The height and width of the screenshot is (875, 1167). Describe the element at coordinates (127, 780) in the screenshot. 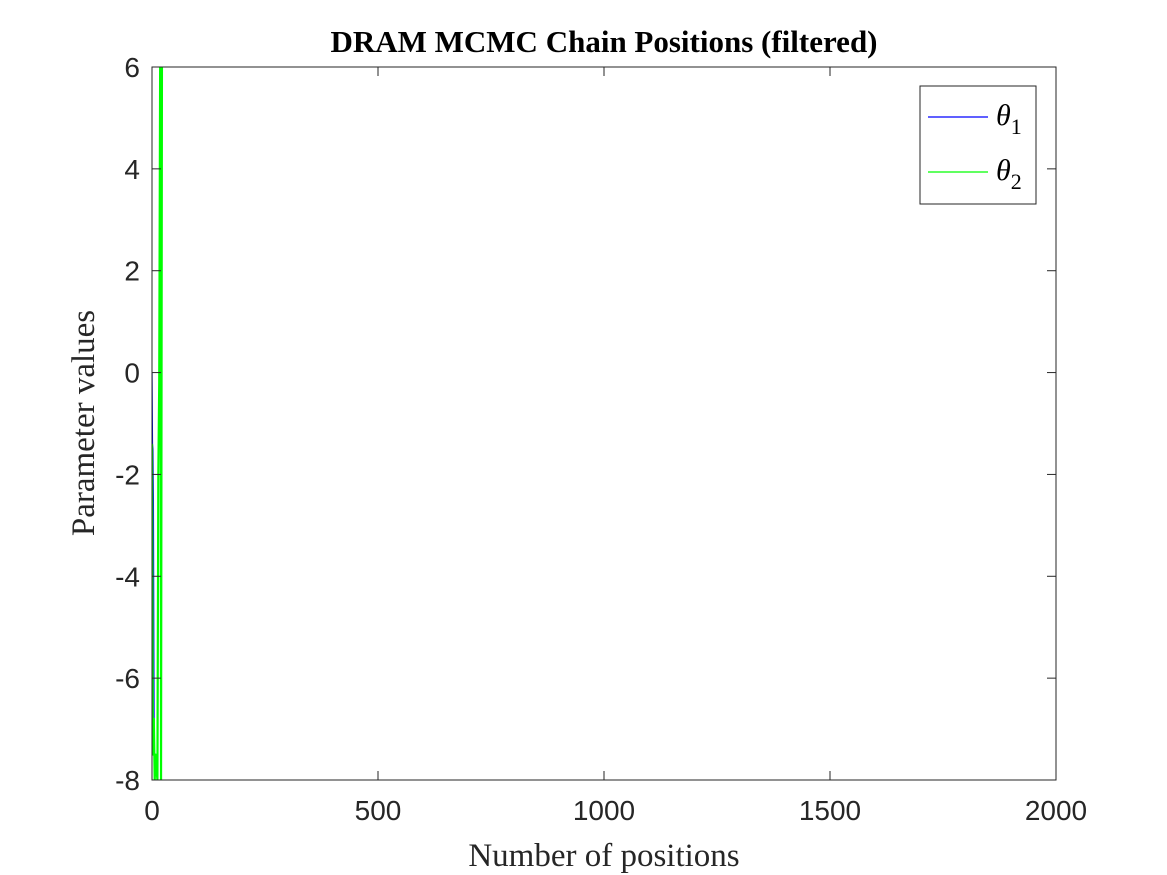

I see `y-tick-label: -8` at that location.